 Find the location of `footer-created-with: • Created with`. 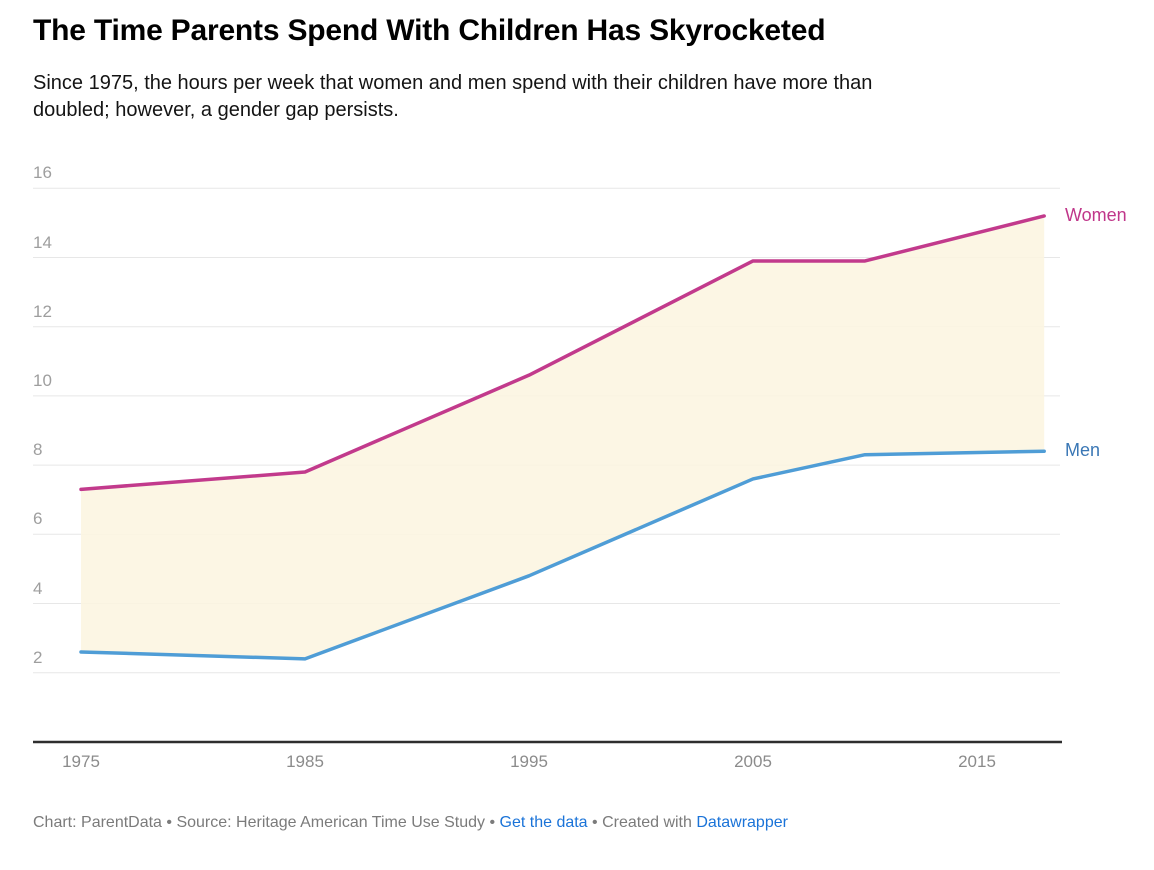

footer-created-with: • Created with is located at coordinates (642, 822).